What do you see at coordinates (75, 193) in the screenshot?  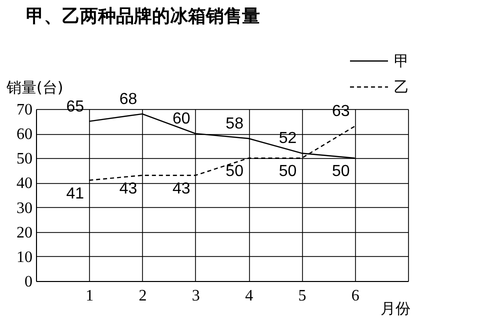 I see `data-label: 41` at bounding box center [75, 193].